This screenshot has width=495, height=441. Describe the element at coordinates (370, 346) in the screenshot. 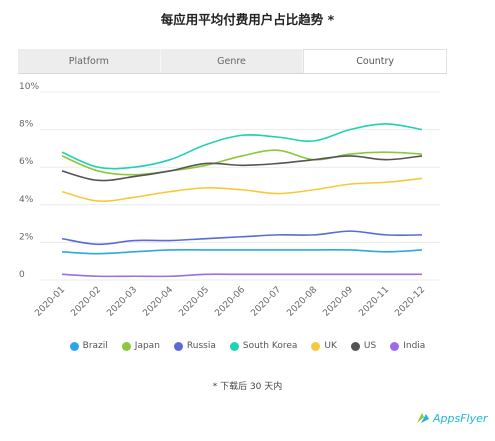

I see `legend-label: US` at that location.